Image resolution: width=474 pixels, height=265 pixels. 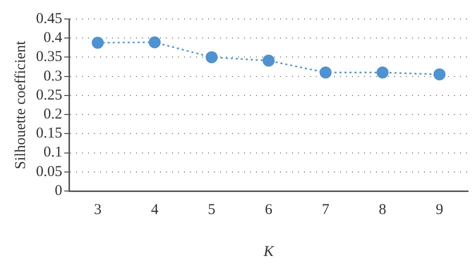 What do you see at coordinates (440, 210) in the screenshot?
I see `x-tick-label: 9` at bounding box center [440, 210].